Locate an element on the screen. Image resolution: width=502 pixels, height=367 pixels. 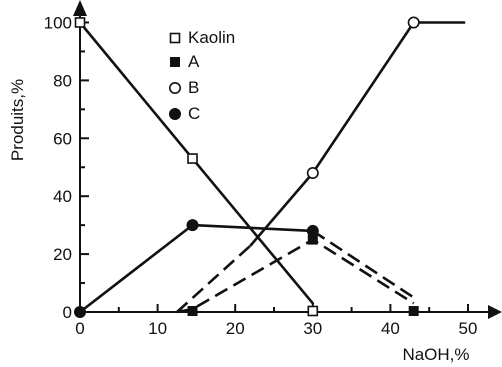
x-tick-label-50: 50 is located at coordinates (468, 328).